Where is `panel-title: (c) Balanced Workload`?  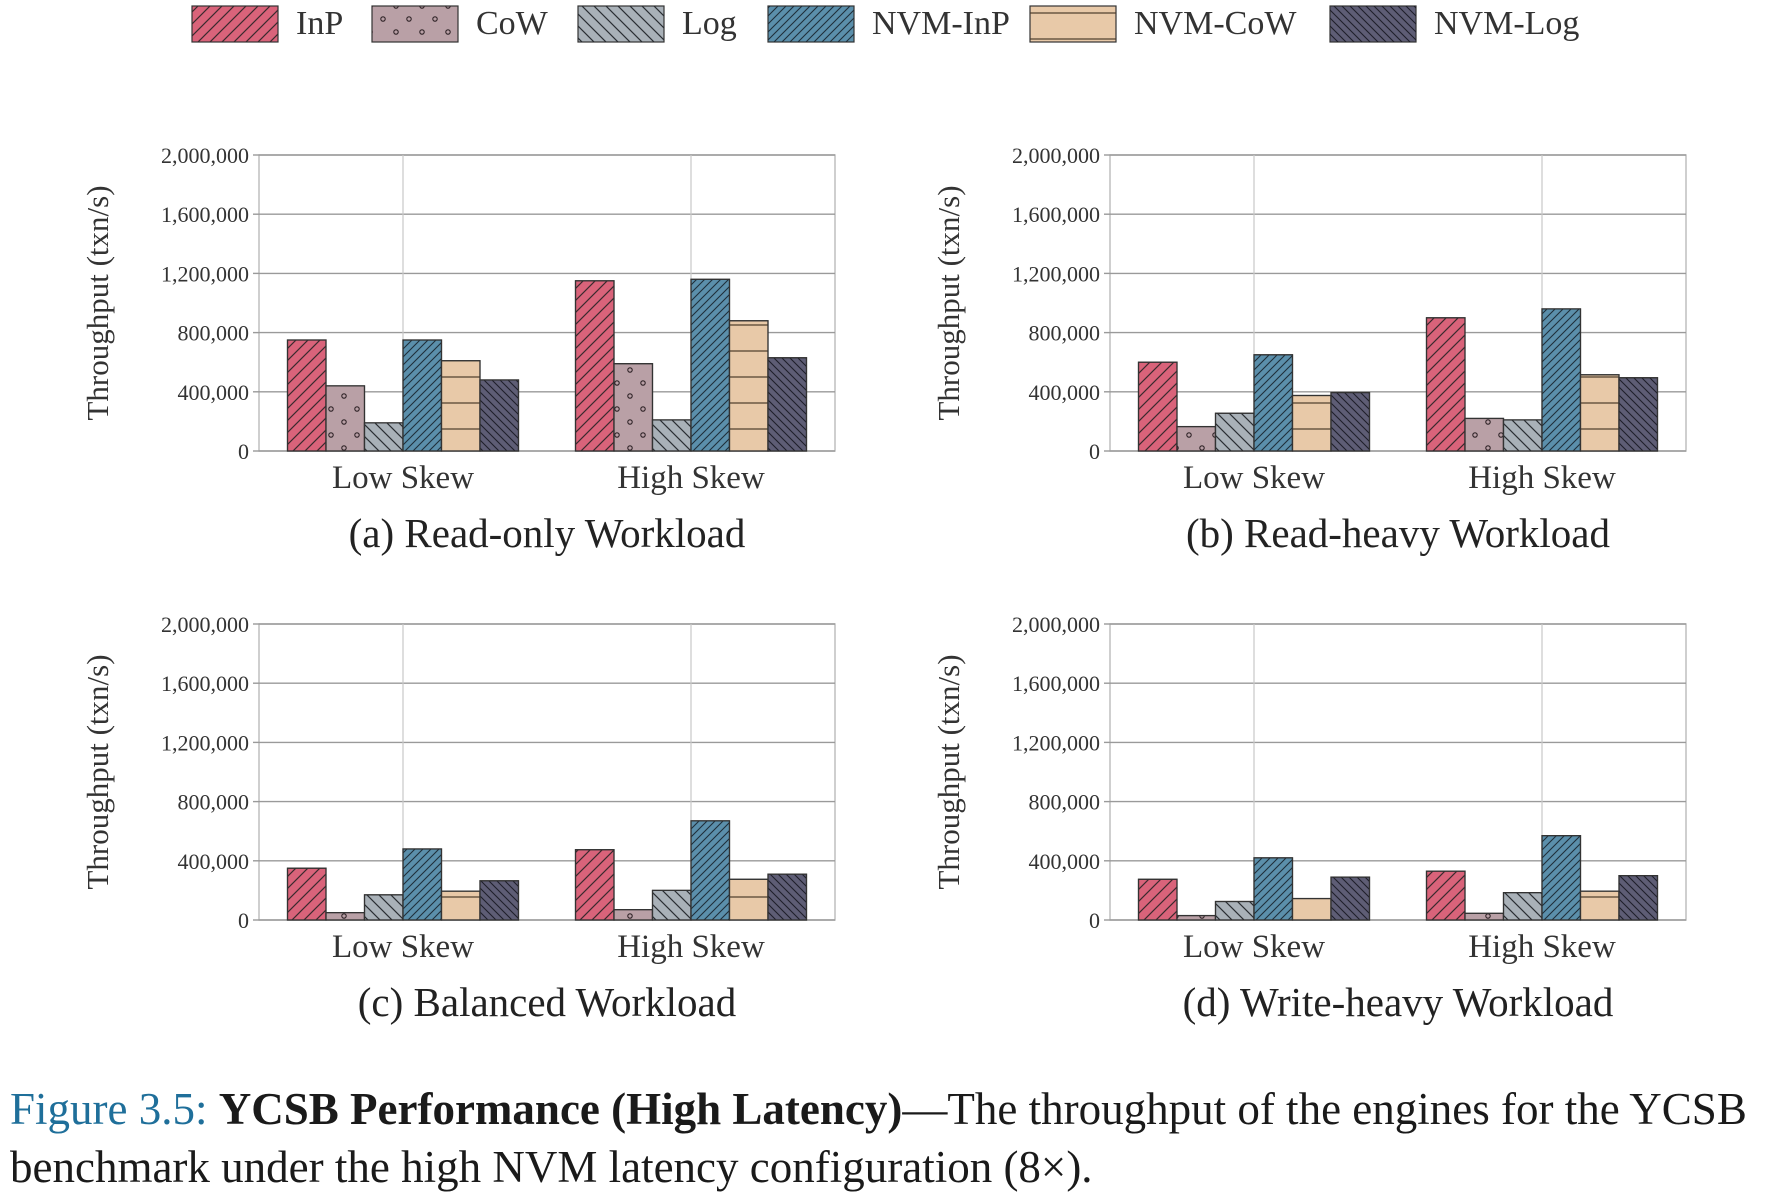
panel-title: (c) Balanced Workload is located at coordinates (547, 1002).